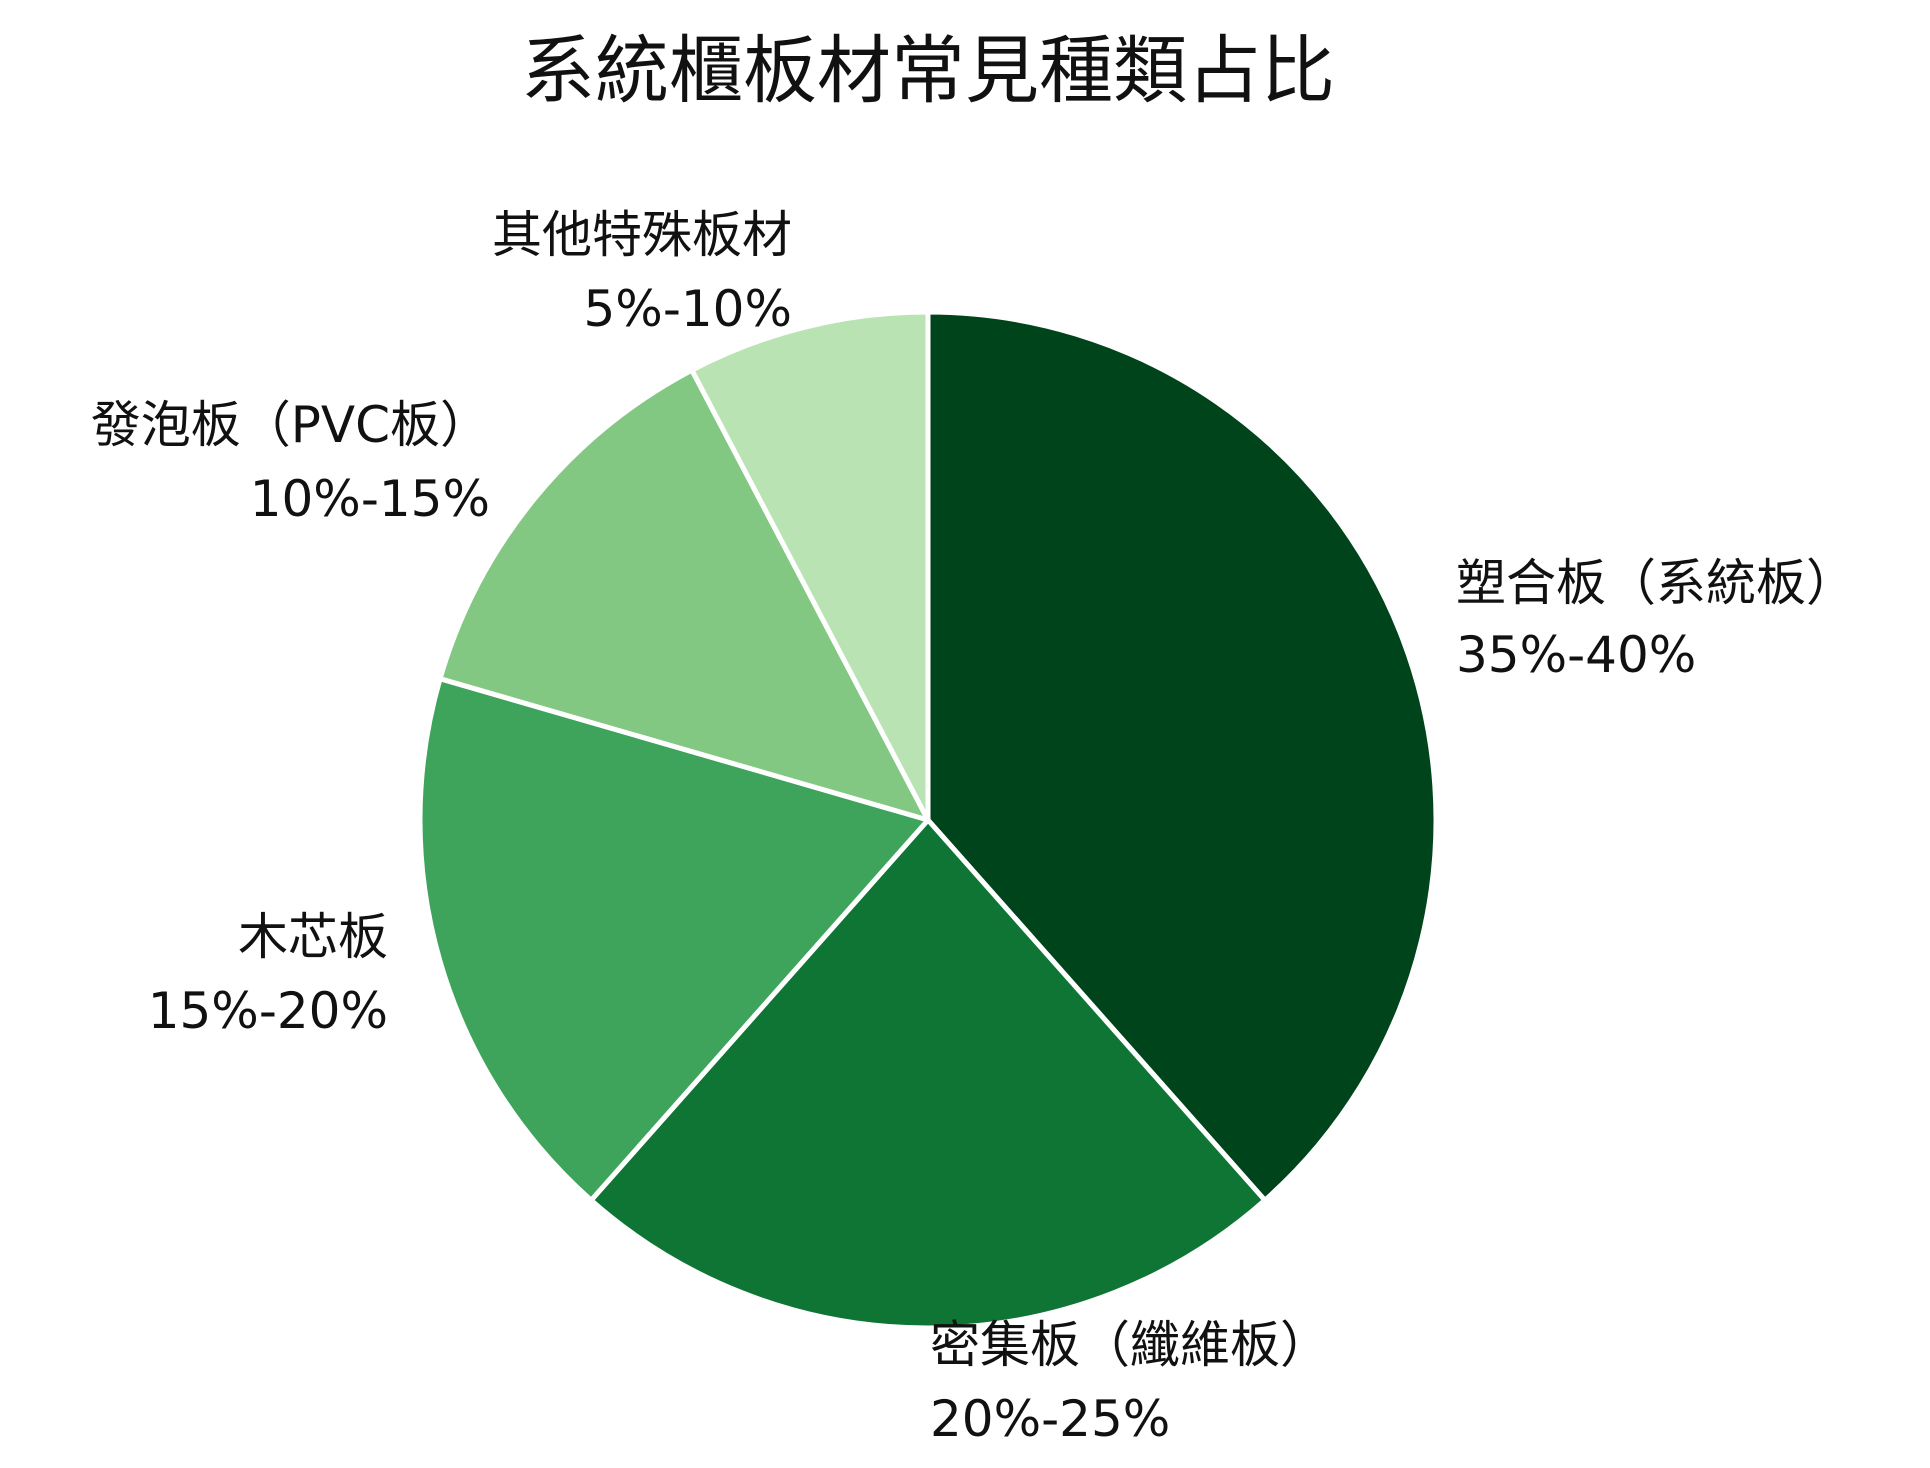 This screenshot has width=1930, height=1468. Describe the element at coordinates (1576, 655) in the screenshot. I see `slice-1-range-label: 35%-40%` at that location.